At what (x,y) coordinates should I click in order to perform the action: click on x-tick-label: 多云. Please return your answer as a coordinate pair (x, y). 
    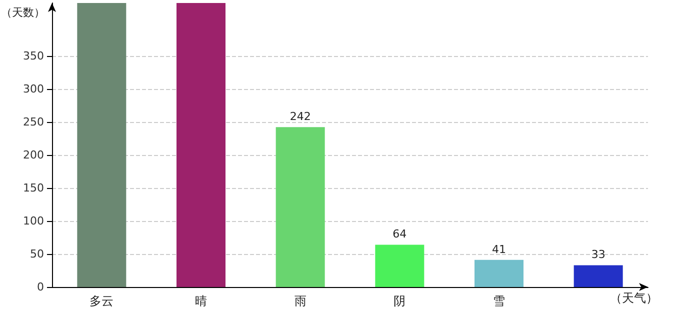
    Looking at the image, I should click on (102, 301).